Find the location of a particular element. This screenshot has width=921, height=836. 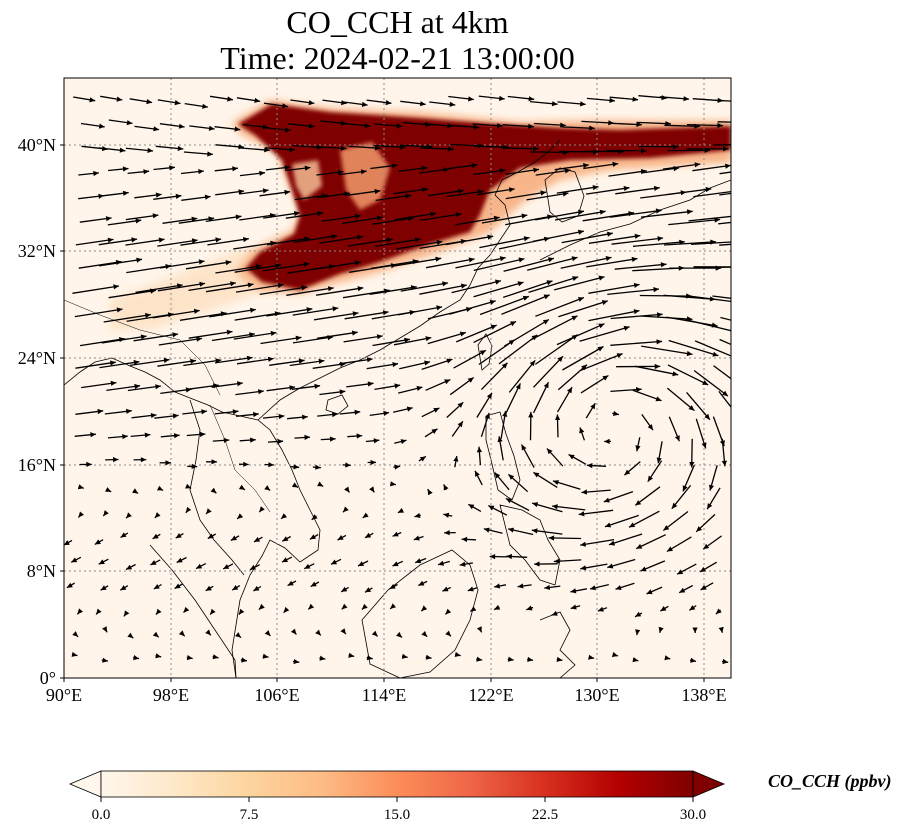

map-subtitle-time: Time: 2024-02-21 13:00:00 is located at coordinates (397, 58).